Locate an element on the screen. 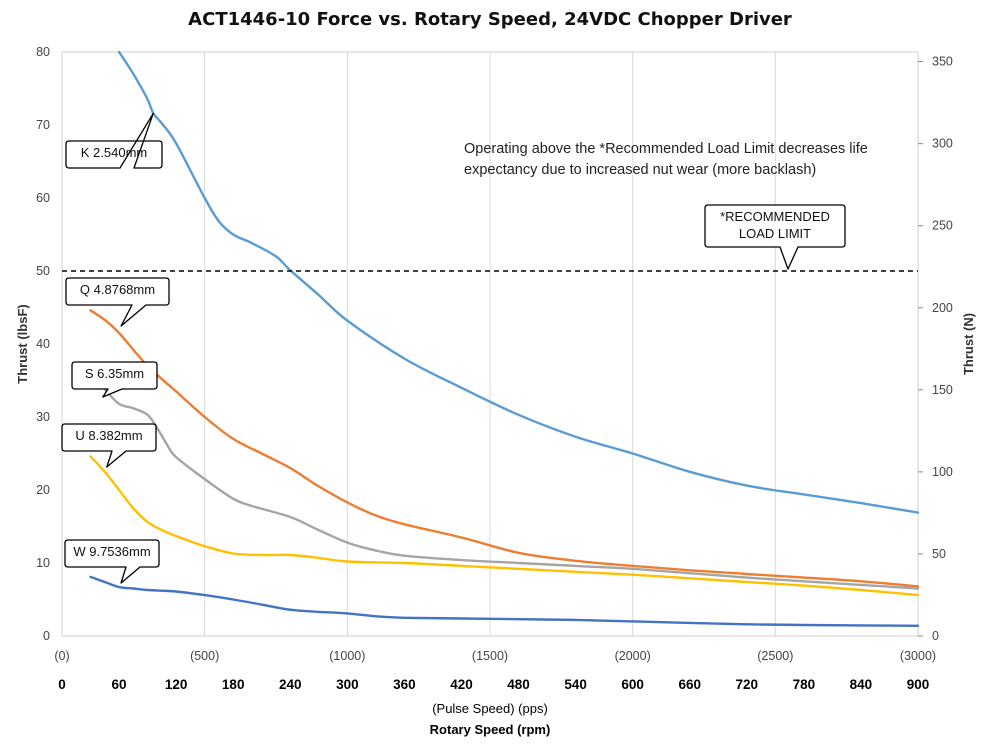 This screenshot has width=1000, height=746. x-rpm-tick-label: 840 is located at coordinates (861, 684).